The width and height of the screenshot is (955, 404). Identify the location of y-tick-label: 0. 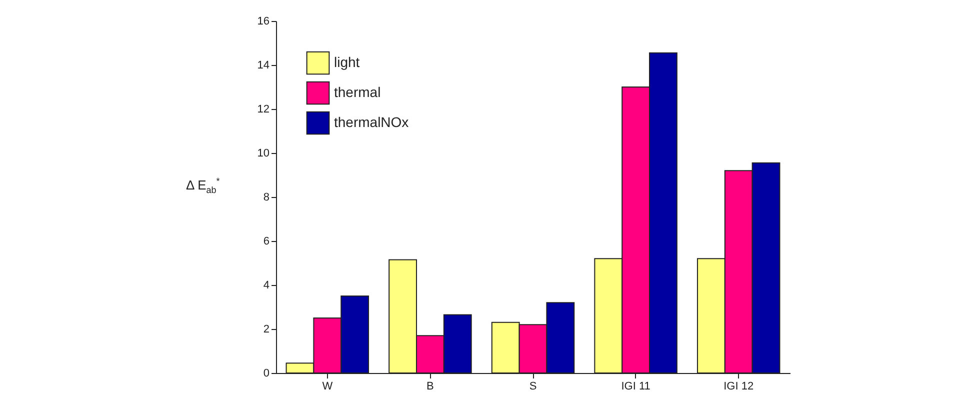
(266, 374).